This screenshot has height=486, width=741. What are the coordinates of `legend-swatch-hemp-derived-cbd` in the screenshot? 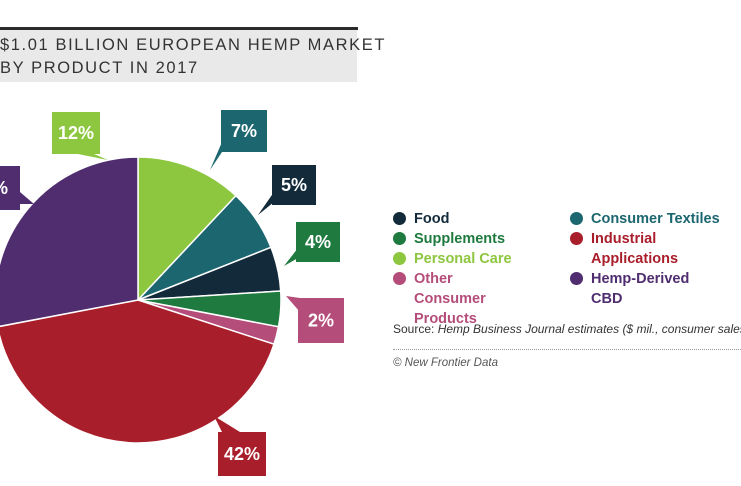 It's located at (576, 278).